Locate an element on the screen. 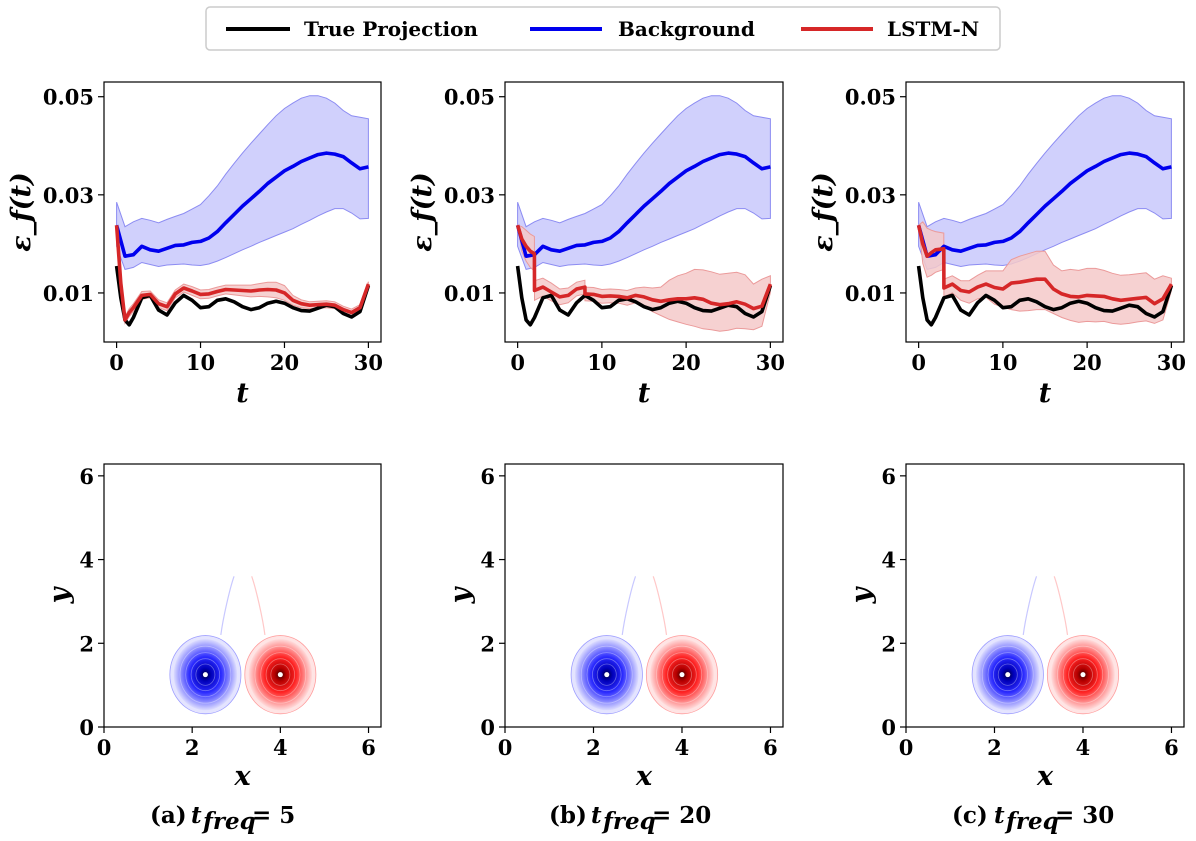 This screenshot has height=841, width=1196. legend-label-lstm: LSTM-N is located at coordinates (933, 29).